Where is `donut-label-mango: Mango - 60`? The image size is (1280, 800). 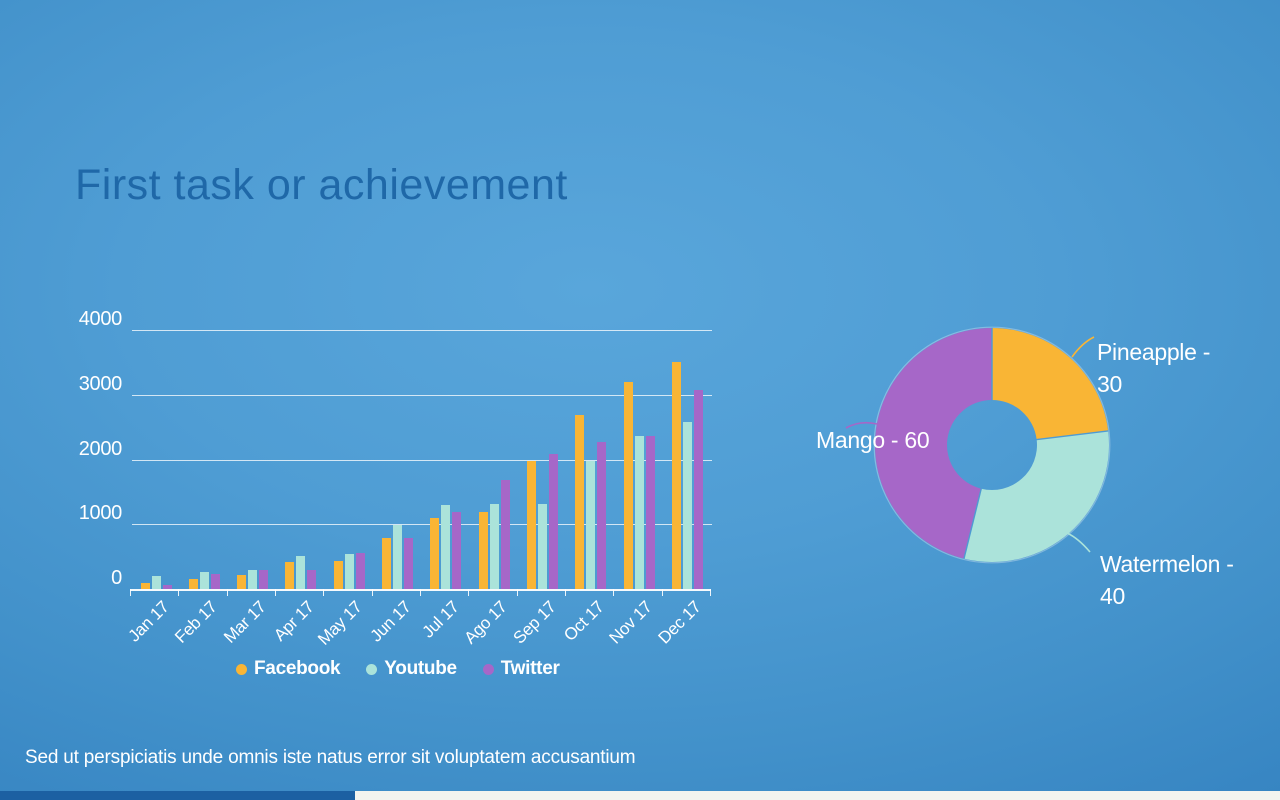 donut-label-mango: Mango - 60 is located at coordinates (873, 440).